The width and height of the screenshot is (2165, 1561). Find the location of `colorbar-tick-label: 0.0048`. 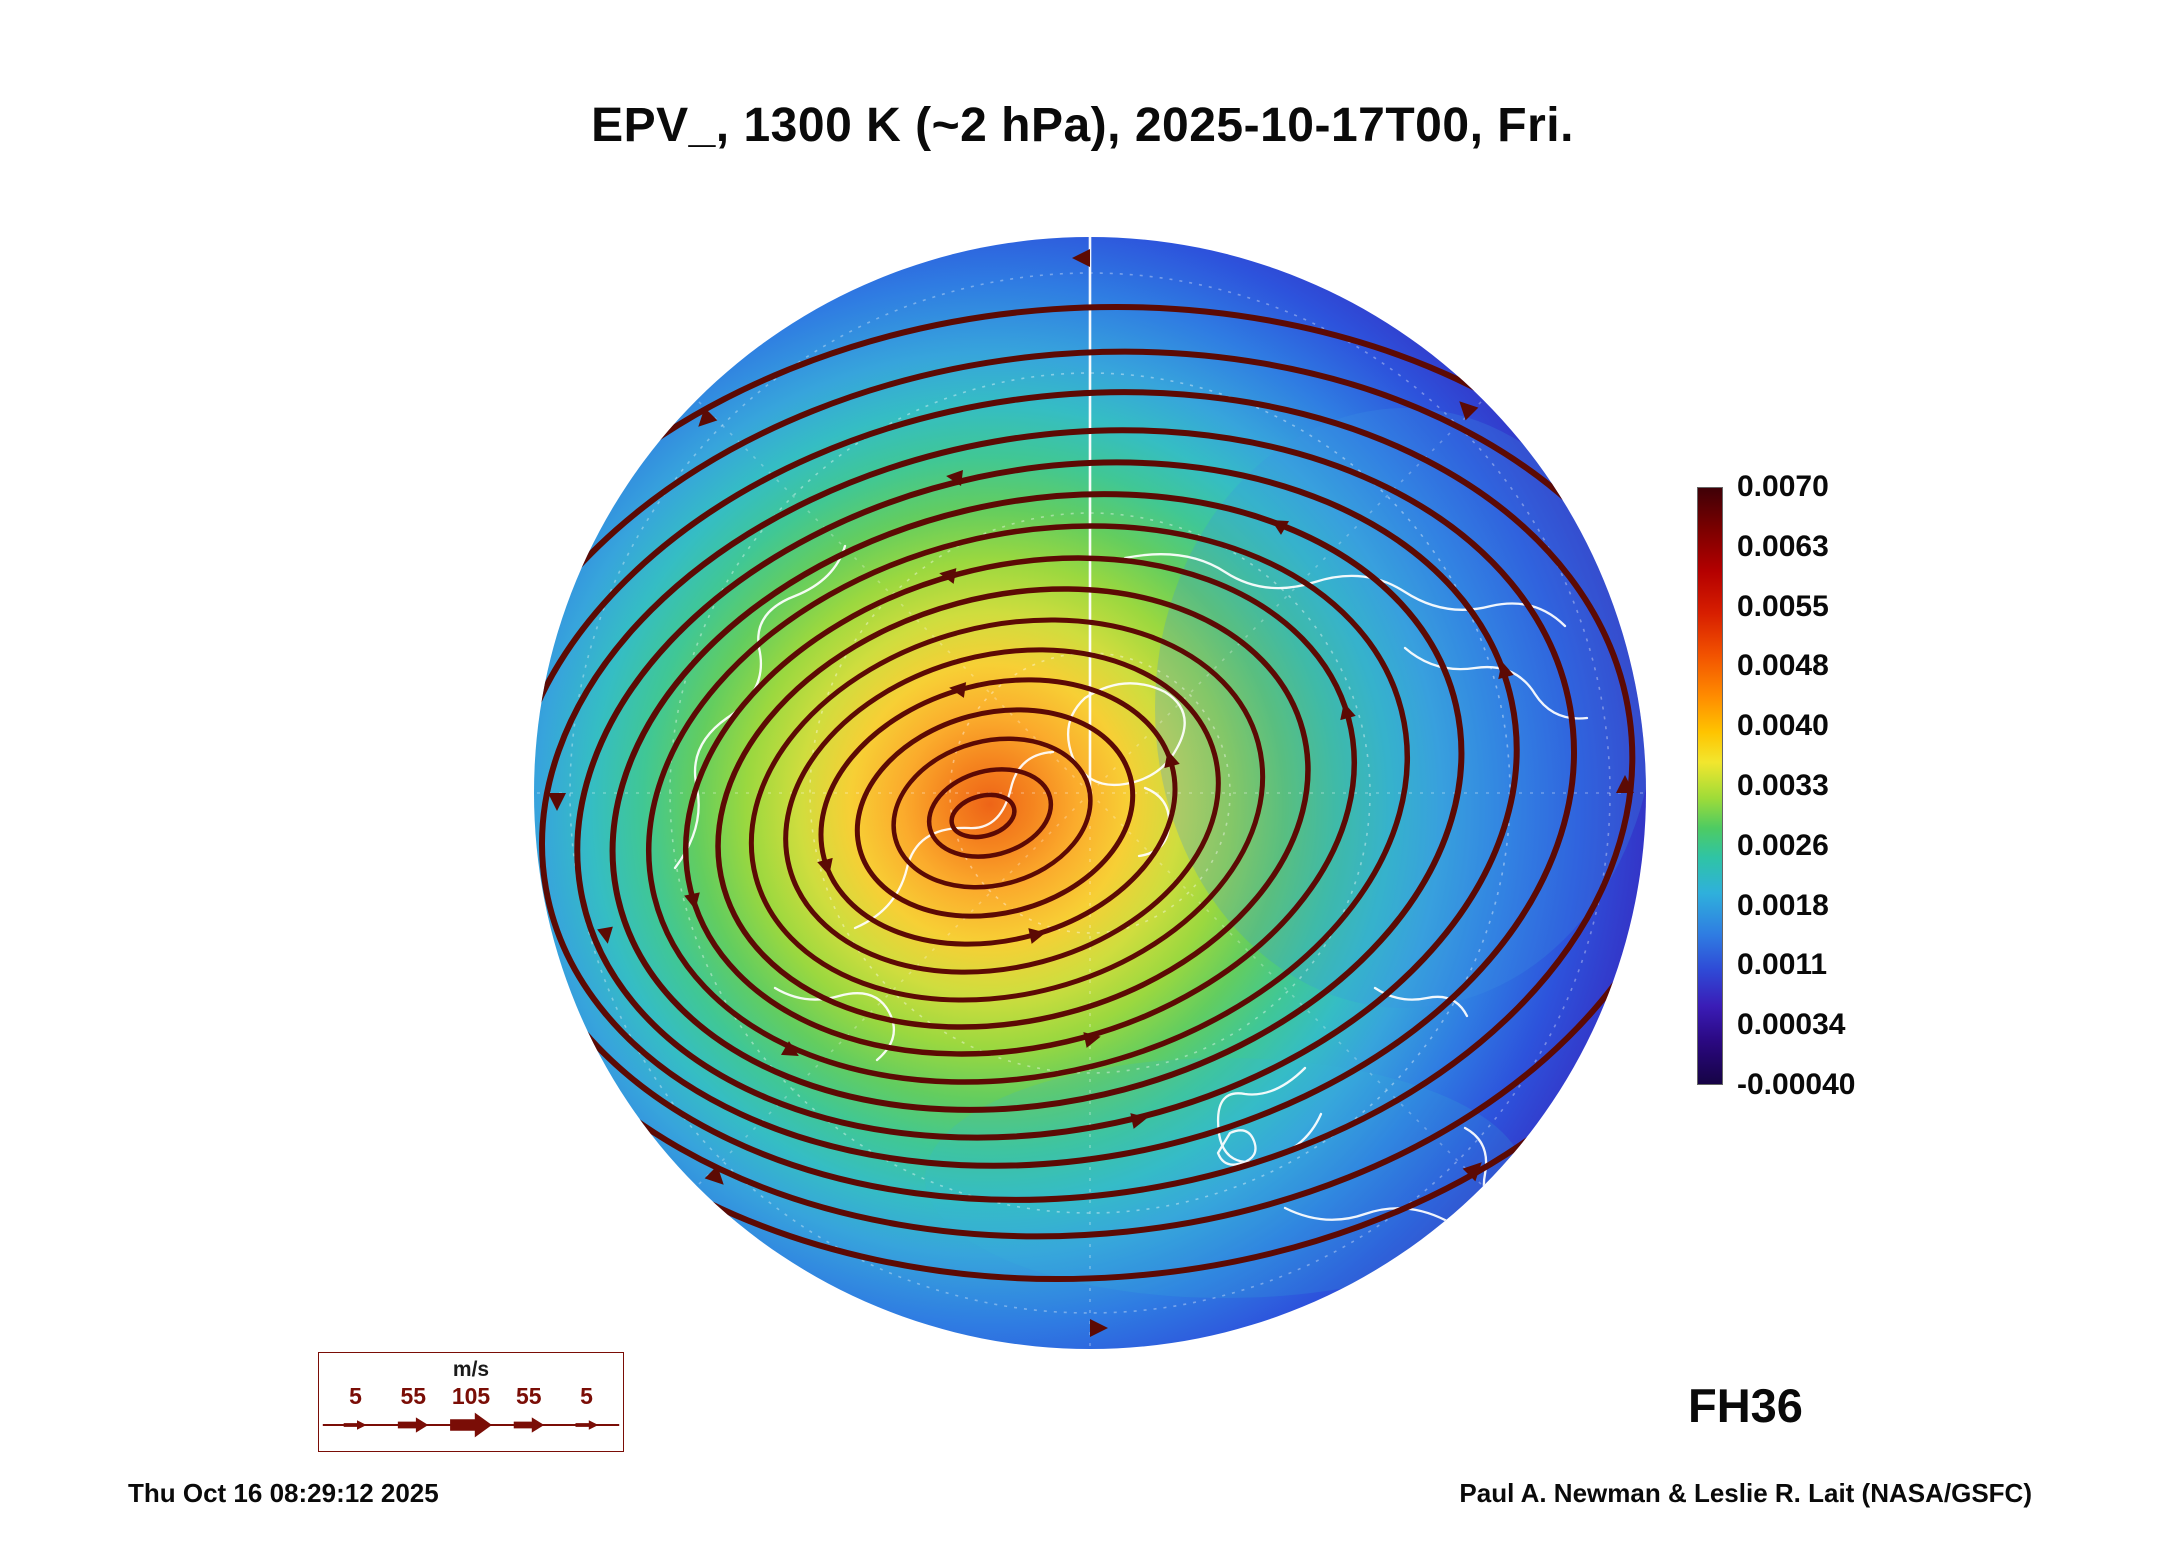

colorbar-tick-label: 0.0048 is located at coordinates (1783, 666).